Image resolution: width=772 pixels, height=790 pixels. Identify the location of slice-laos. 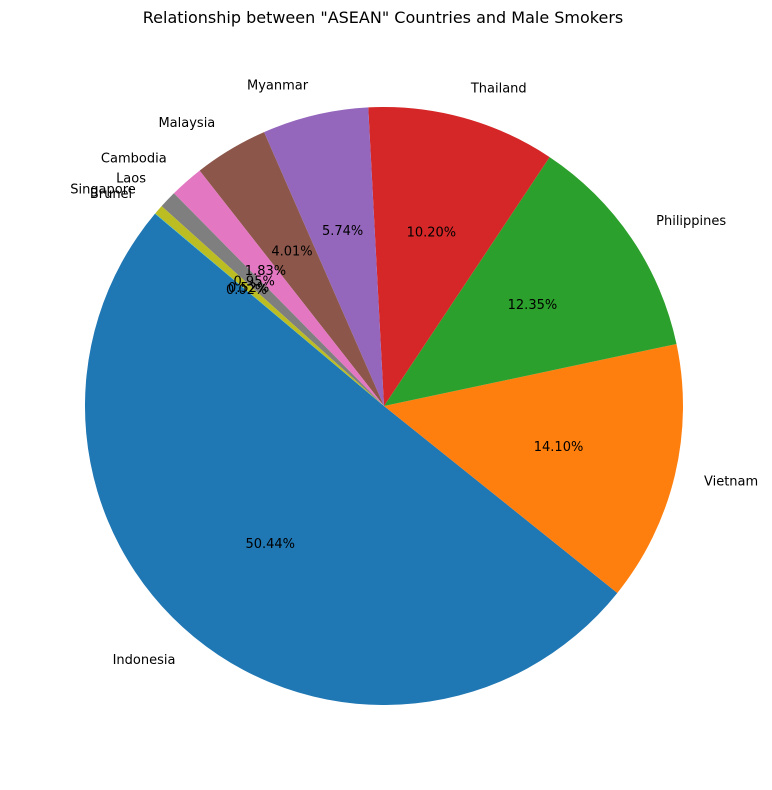
(272, 299).